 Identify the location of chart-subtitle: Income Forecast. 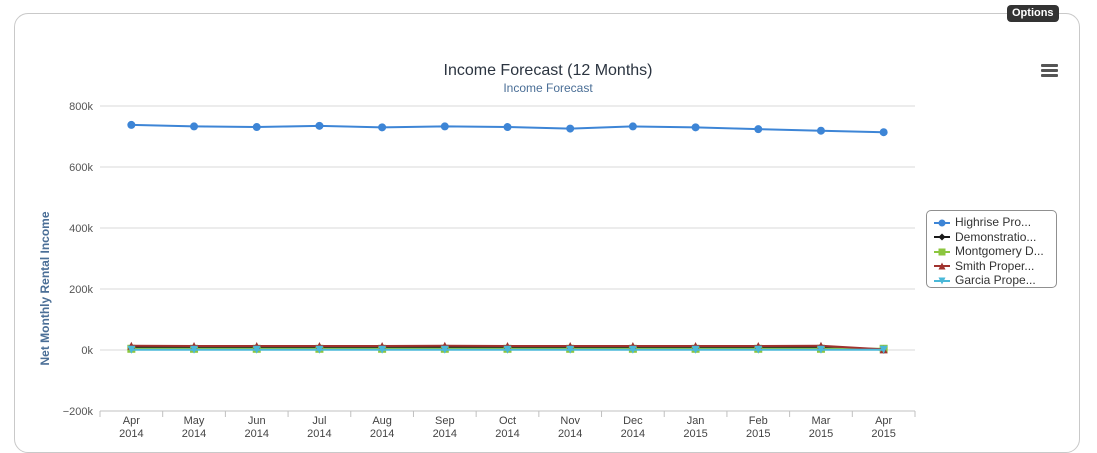
(548, 88).